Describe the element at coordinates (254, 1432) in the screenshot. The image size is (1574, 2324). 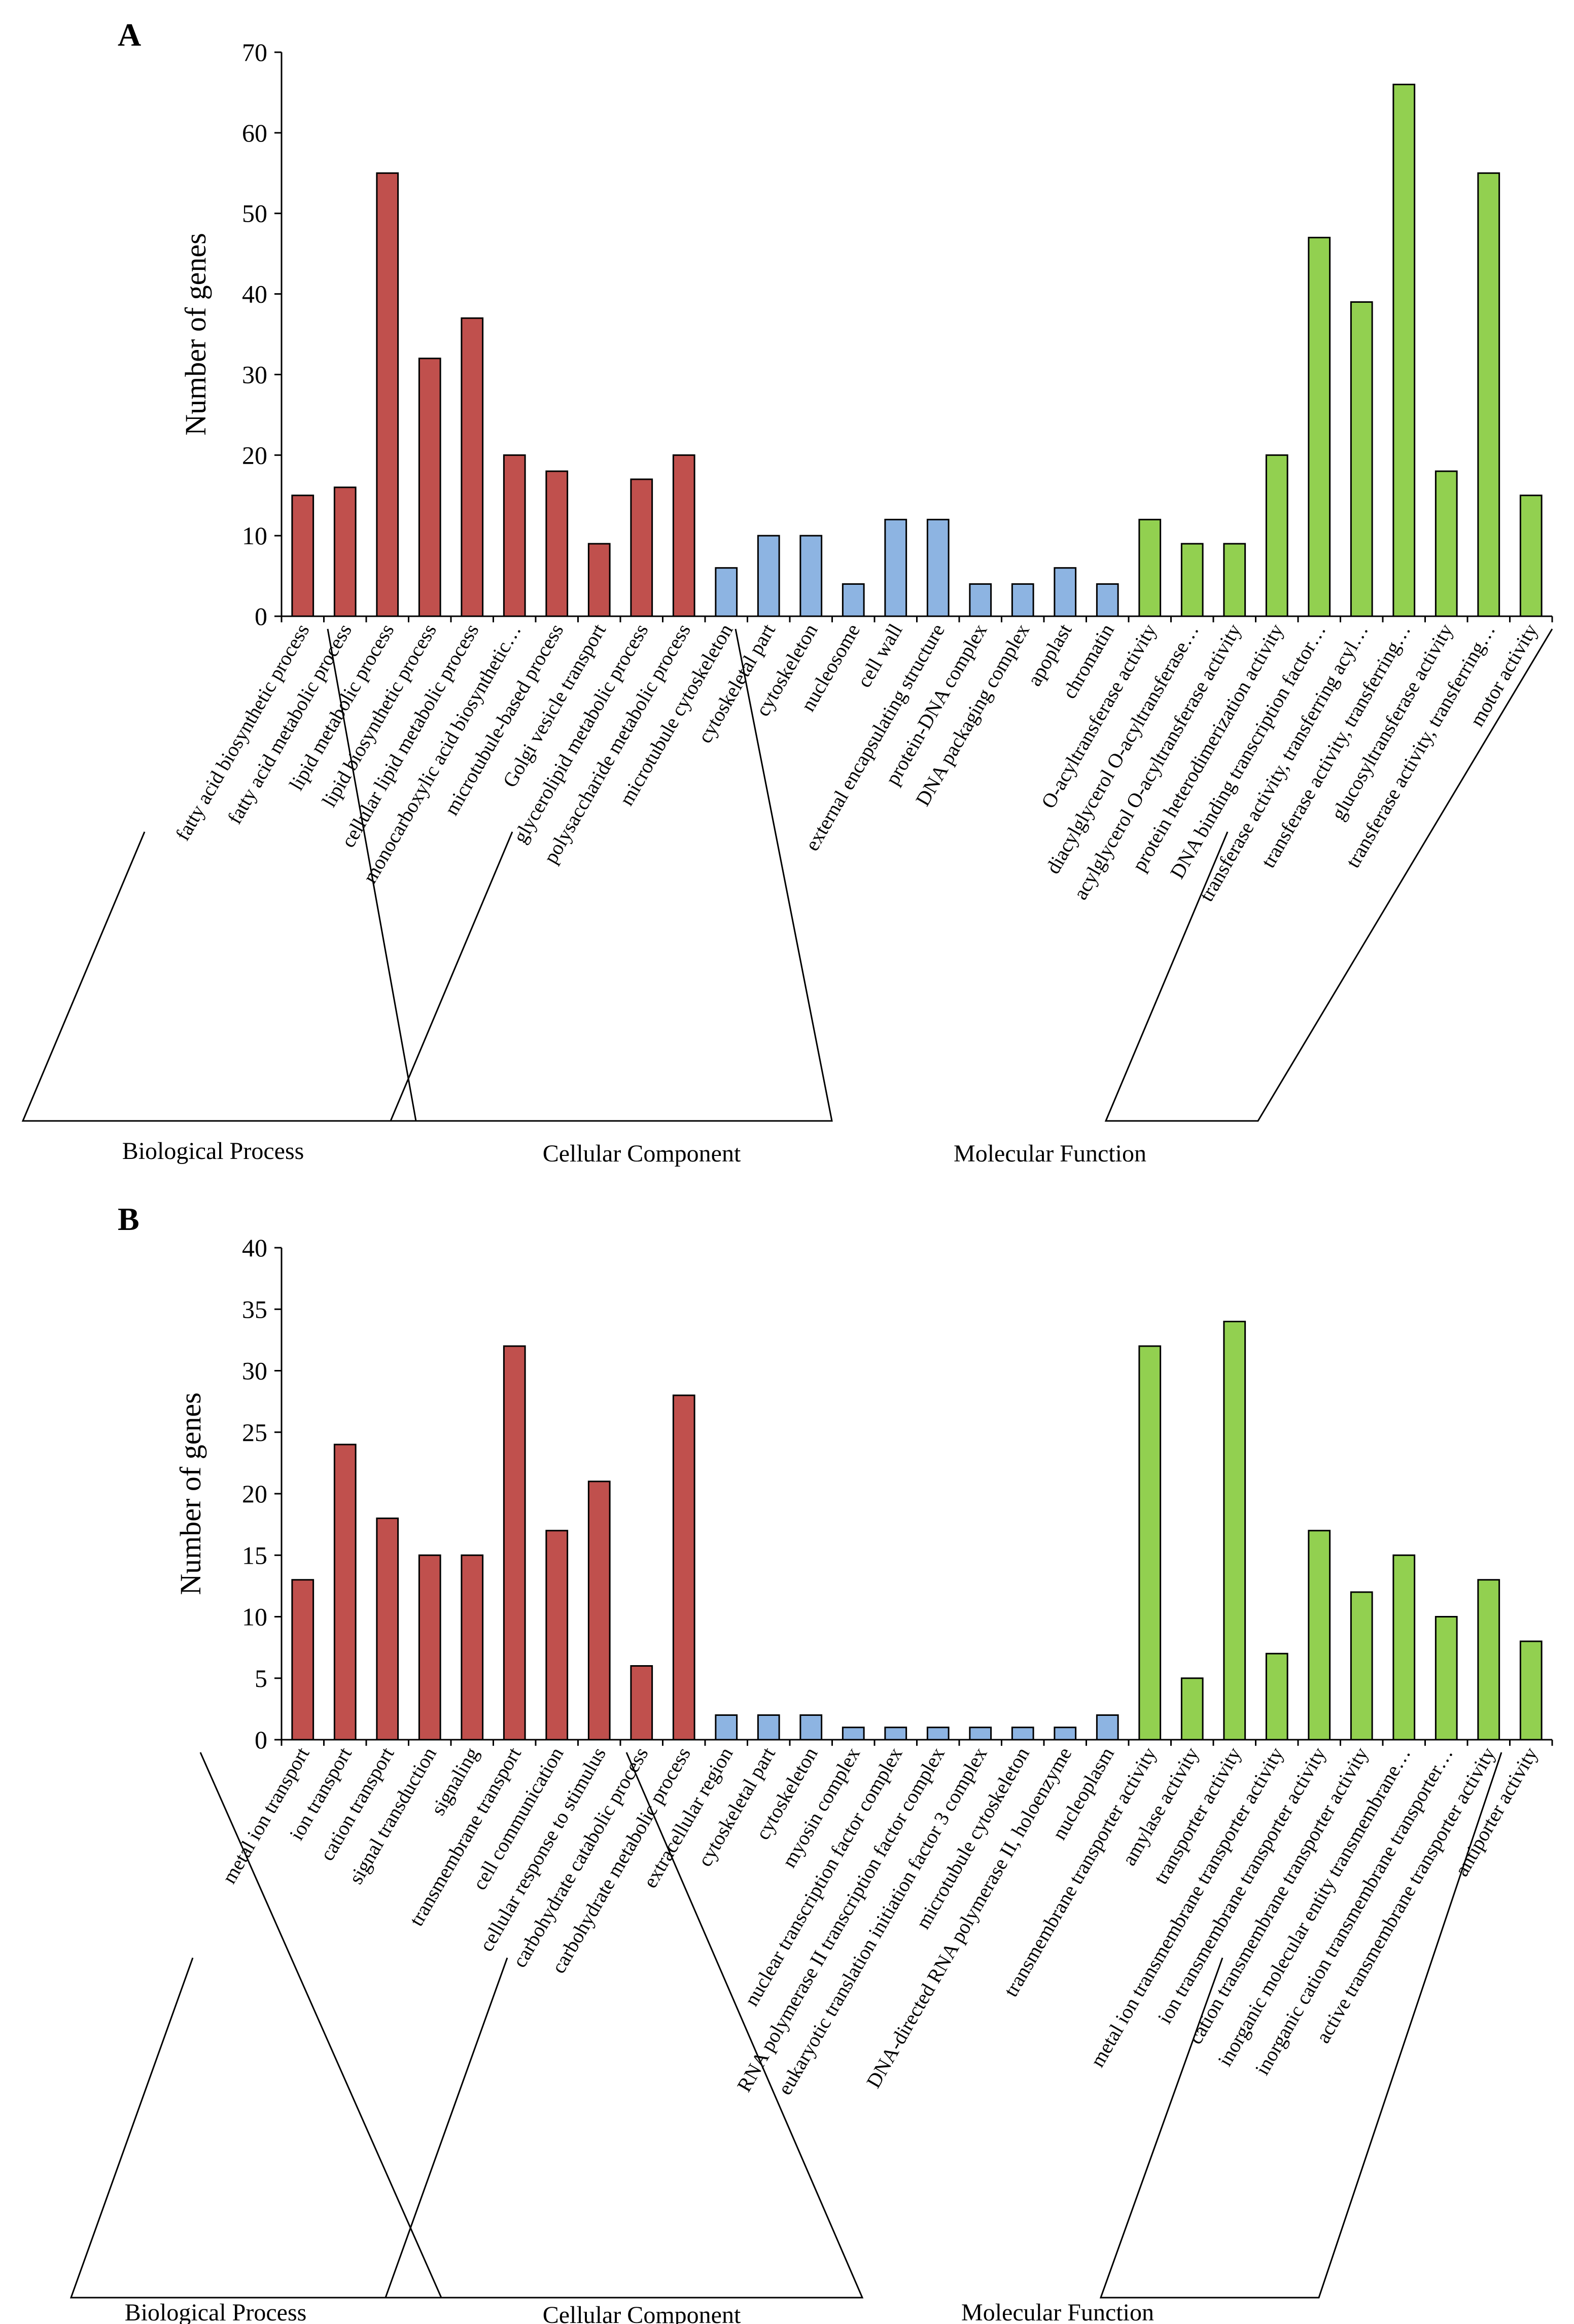
I see `panel-b-y-tick-label: 25` at that location.